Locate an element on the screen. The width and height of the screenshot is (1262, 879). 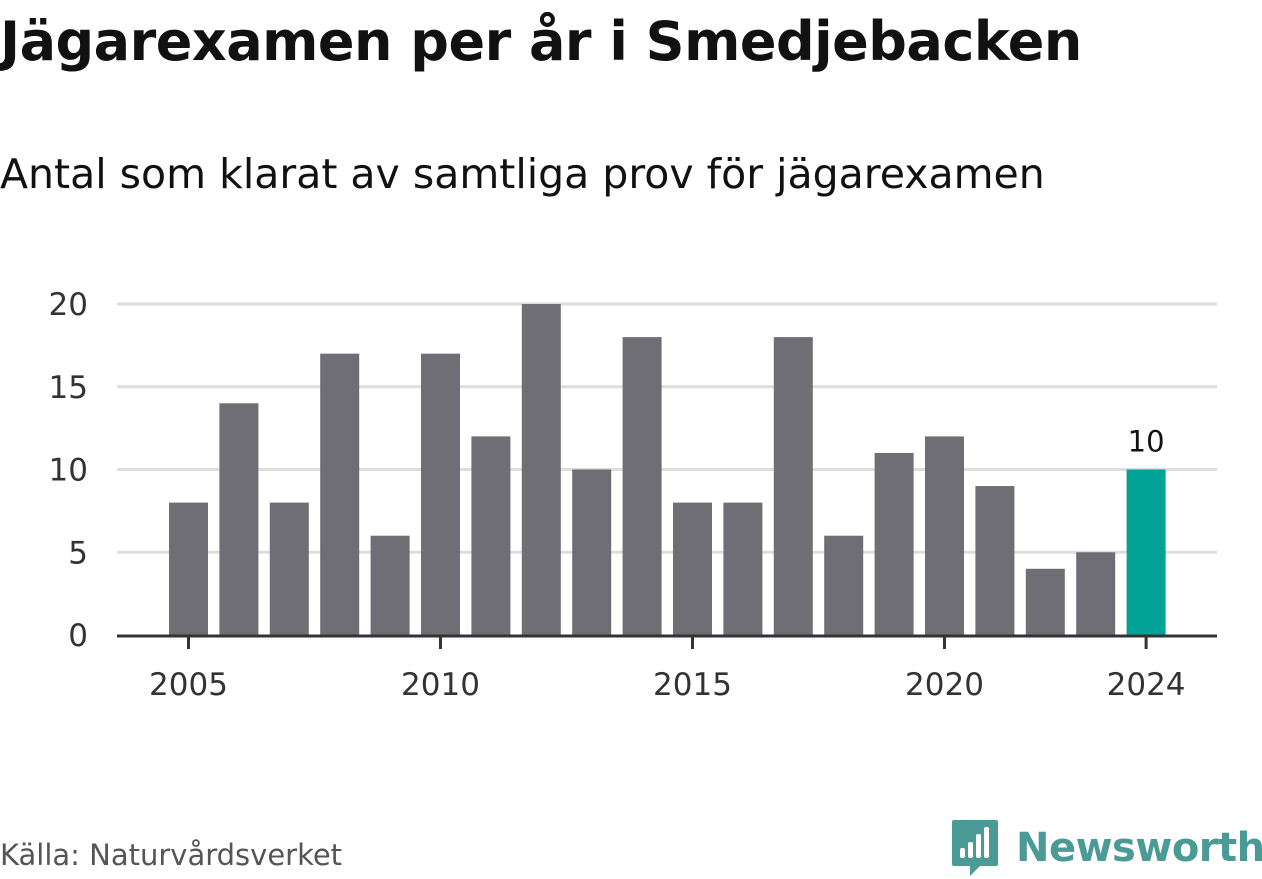
bar-2024 is located at coordinates (1146, 552).